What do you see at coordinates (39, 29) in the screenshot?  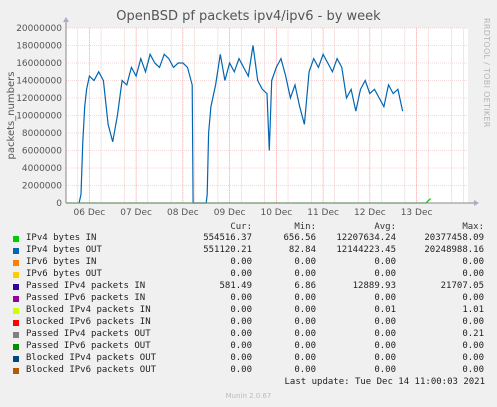 I see `y-tick-label: 20000000` at bounding box center [39, 29].